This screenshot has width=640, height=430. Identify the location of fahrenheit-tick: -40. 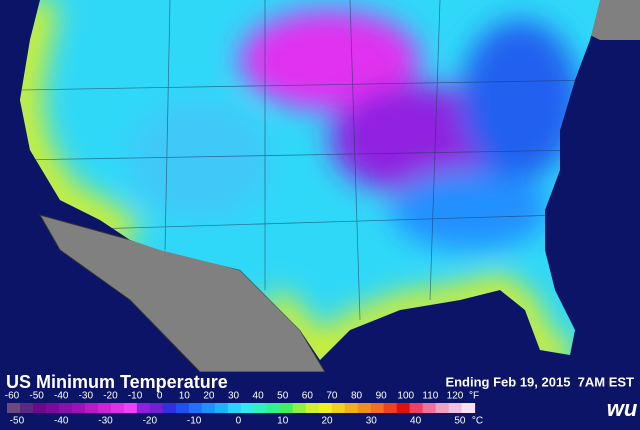
(61, 396).